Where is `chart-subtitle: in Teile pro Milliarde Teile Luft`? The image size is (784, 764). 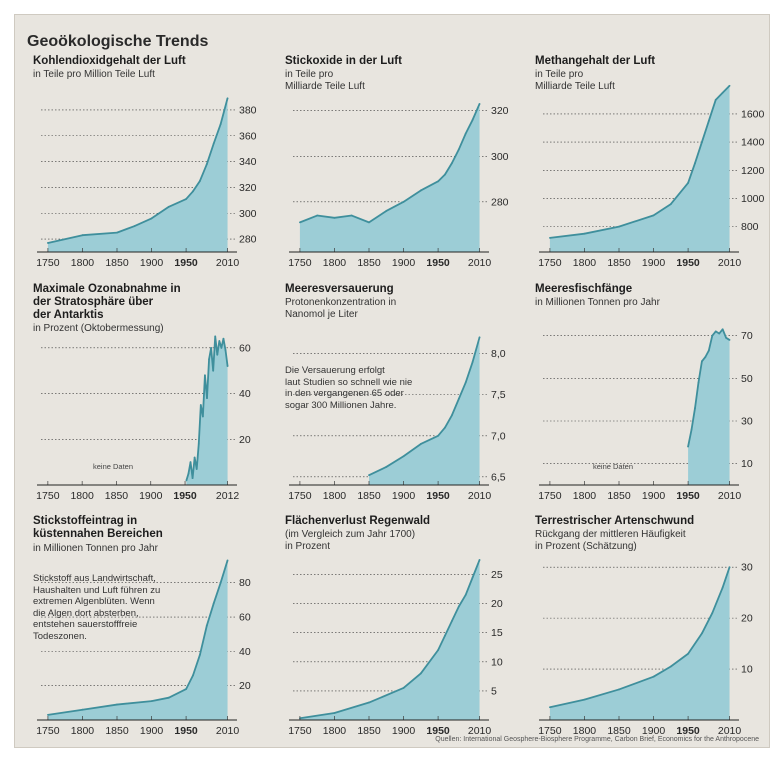 chart-subtitle: in Teile pro Milliarde Teile Luft is located at coordinates (325, 80).